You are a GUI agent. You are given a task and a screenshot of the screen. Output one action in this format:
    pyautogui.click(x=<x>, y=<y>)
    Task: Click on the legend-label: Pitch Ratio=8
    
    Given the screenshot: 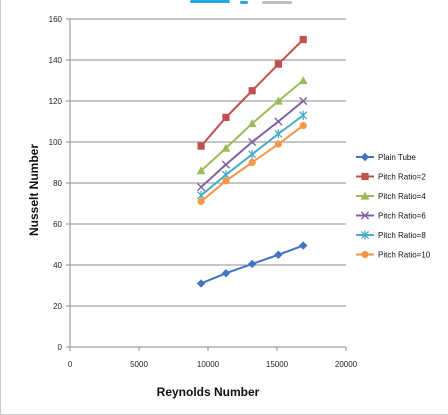 What is the action you would take?
    pyautogui.click(x=402, y=235)
    